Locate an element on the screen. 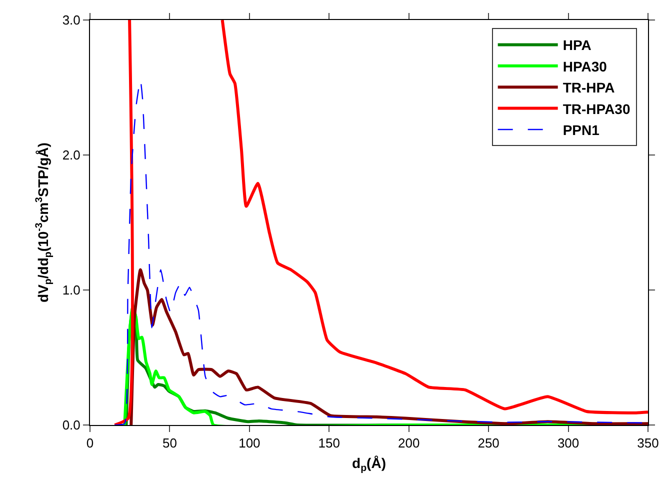 The height and width of the screenshot is (497, 671). x-tick-label: 50 is located at coordinates (169, 443).